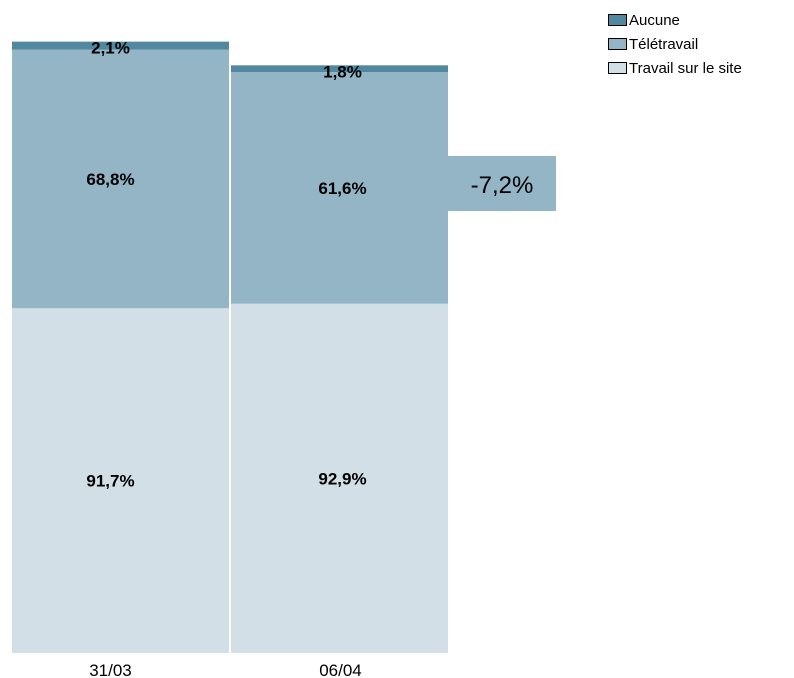  What do you see at coordinates (110, 48) in the screenshot?
I see `data-label: 2,1%` at bounding box center [110, 48].